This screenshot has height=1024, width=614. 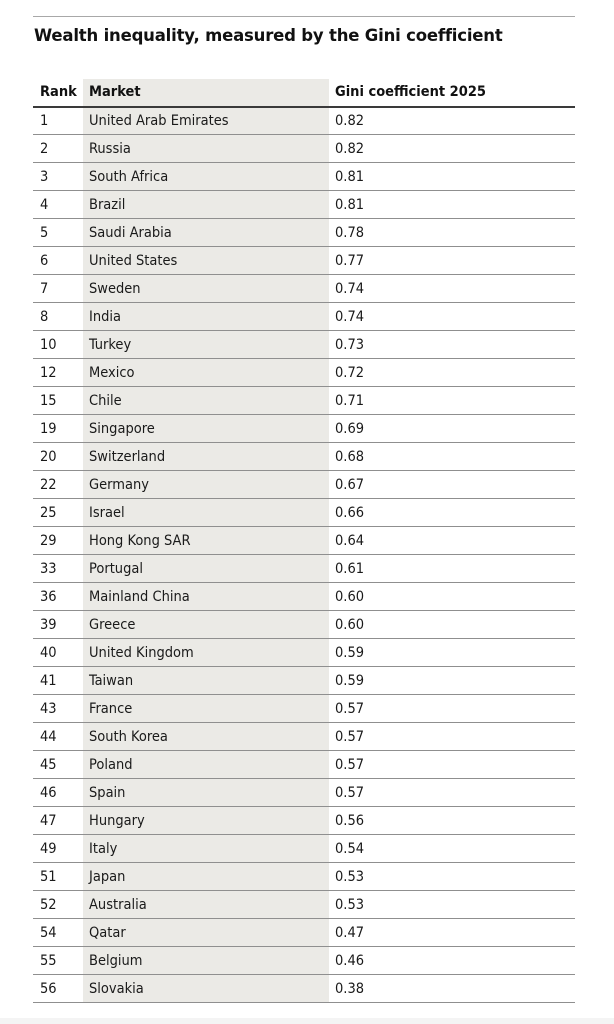 I want to click on table-row: 54 Qatar 0.47, so click(x=307, y=933).